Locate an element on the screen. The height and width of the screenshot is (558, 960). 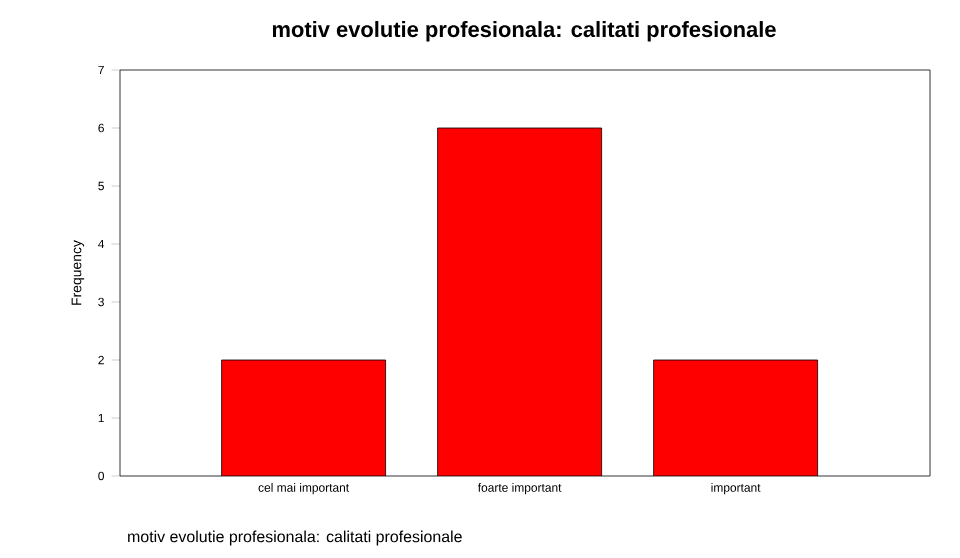
chart-title: motiv evolutie profesionala: calitati profesionale is located at coordinates (524, 31).